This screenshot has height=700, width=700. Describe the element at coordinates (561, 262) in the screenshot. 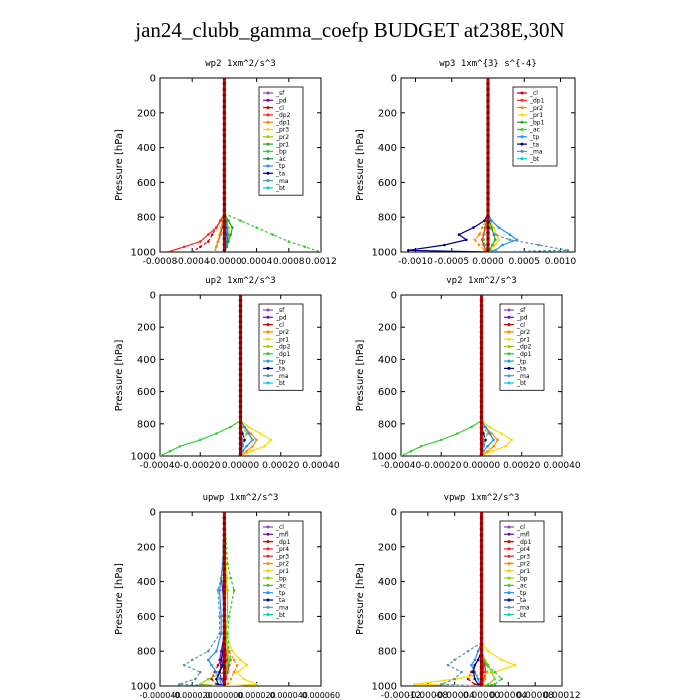

I see `x-tick-label: 0.0010` at that location.